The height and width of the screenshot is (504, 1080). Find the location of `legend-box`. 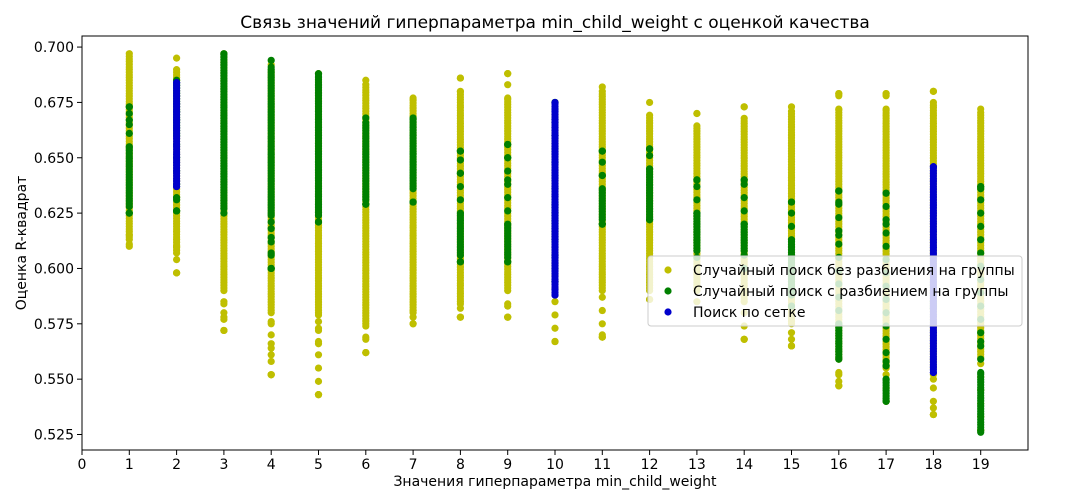

legend-box is located at coordinates (835, 291).